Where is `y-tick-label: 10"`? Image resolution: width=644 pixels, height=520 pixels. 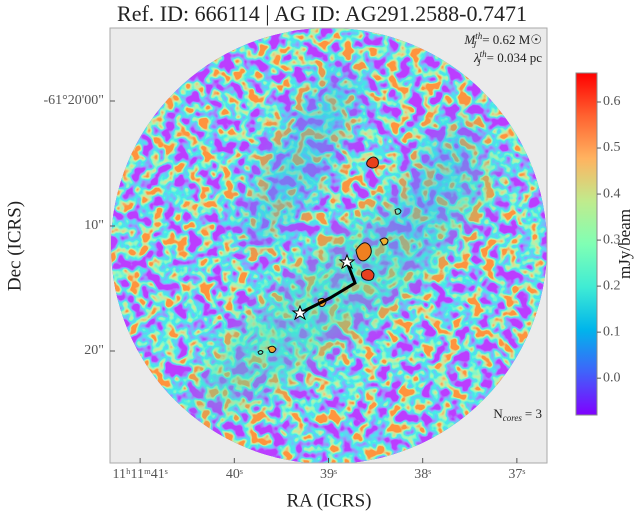 y-tick-label: 10" is located at coordinates (94, 225).